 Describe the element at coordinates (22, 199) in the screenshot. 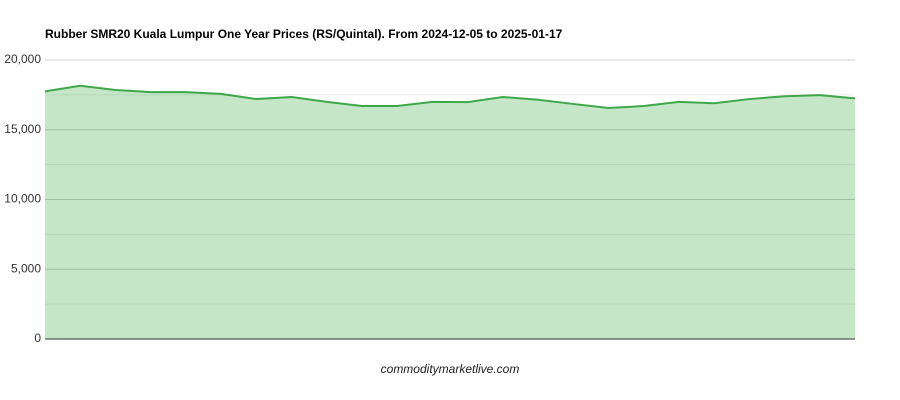

I see `y-tick-label: 10,000` at that location.